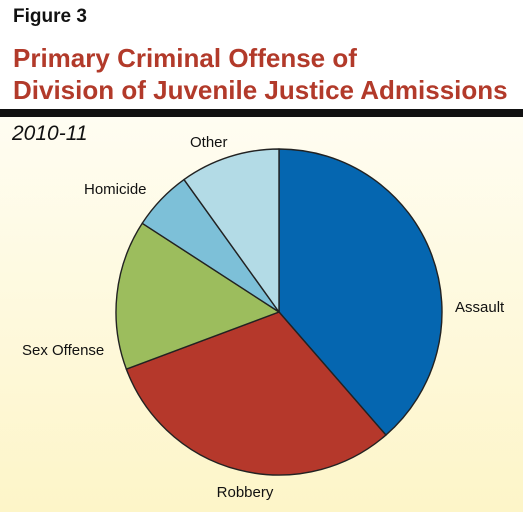  I want to click on slice-label-assault: Assault, so click(480, 307).